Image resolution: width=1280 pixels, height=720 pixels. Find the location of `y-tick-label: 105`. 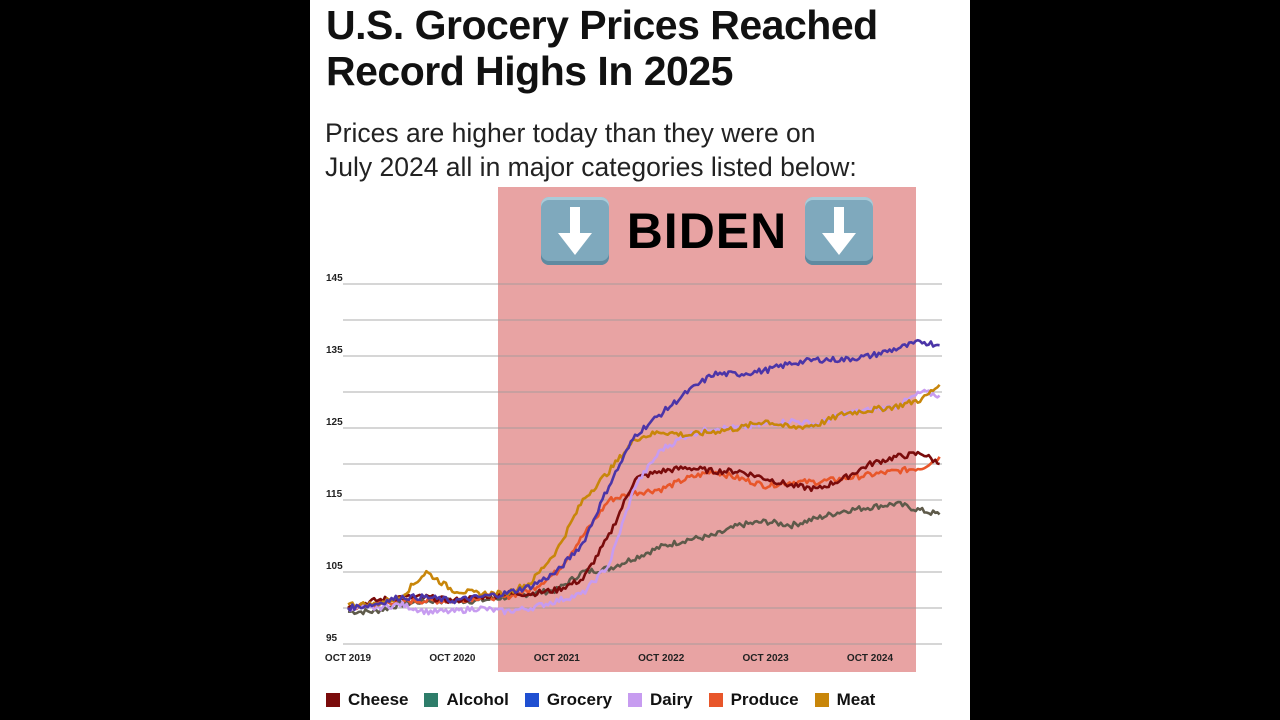

y-tick-label: 105 is located at coordinates (334, 566).